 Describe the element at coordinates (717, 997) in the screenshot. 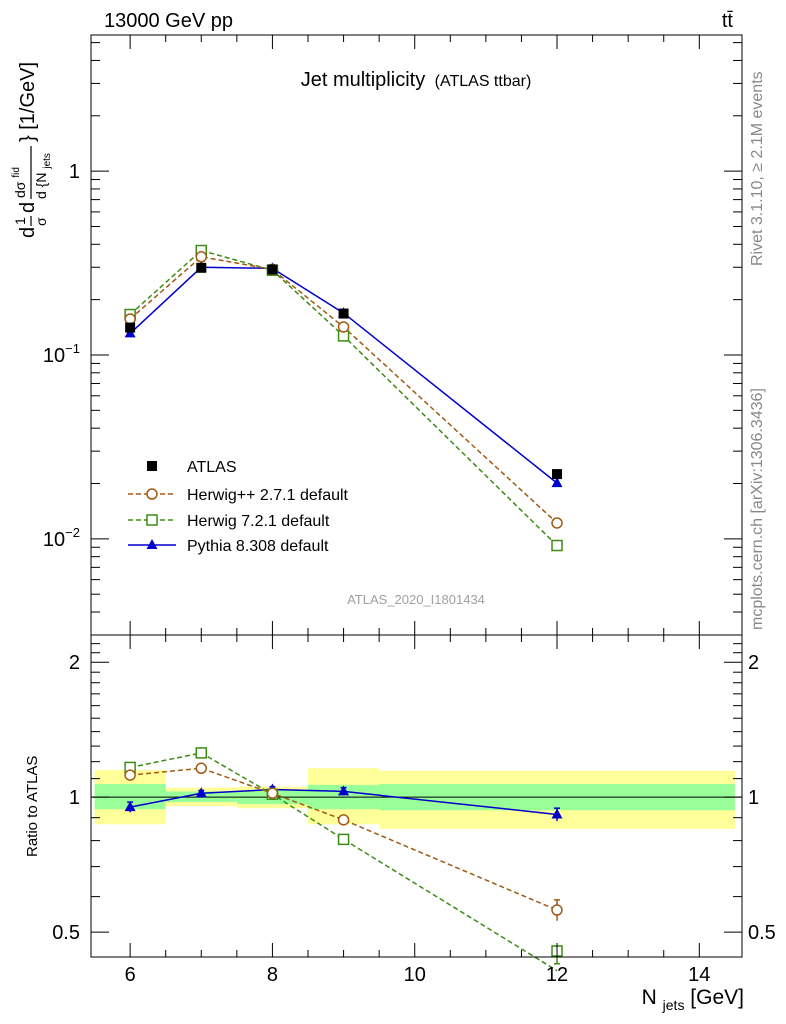

I see `xlabel-tail: [GeV]` at that location.